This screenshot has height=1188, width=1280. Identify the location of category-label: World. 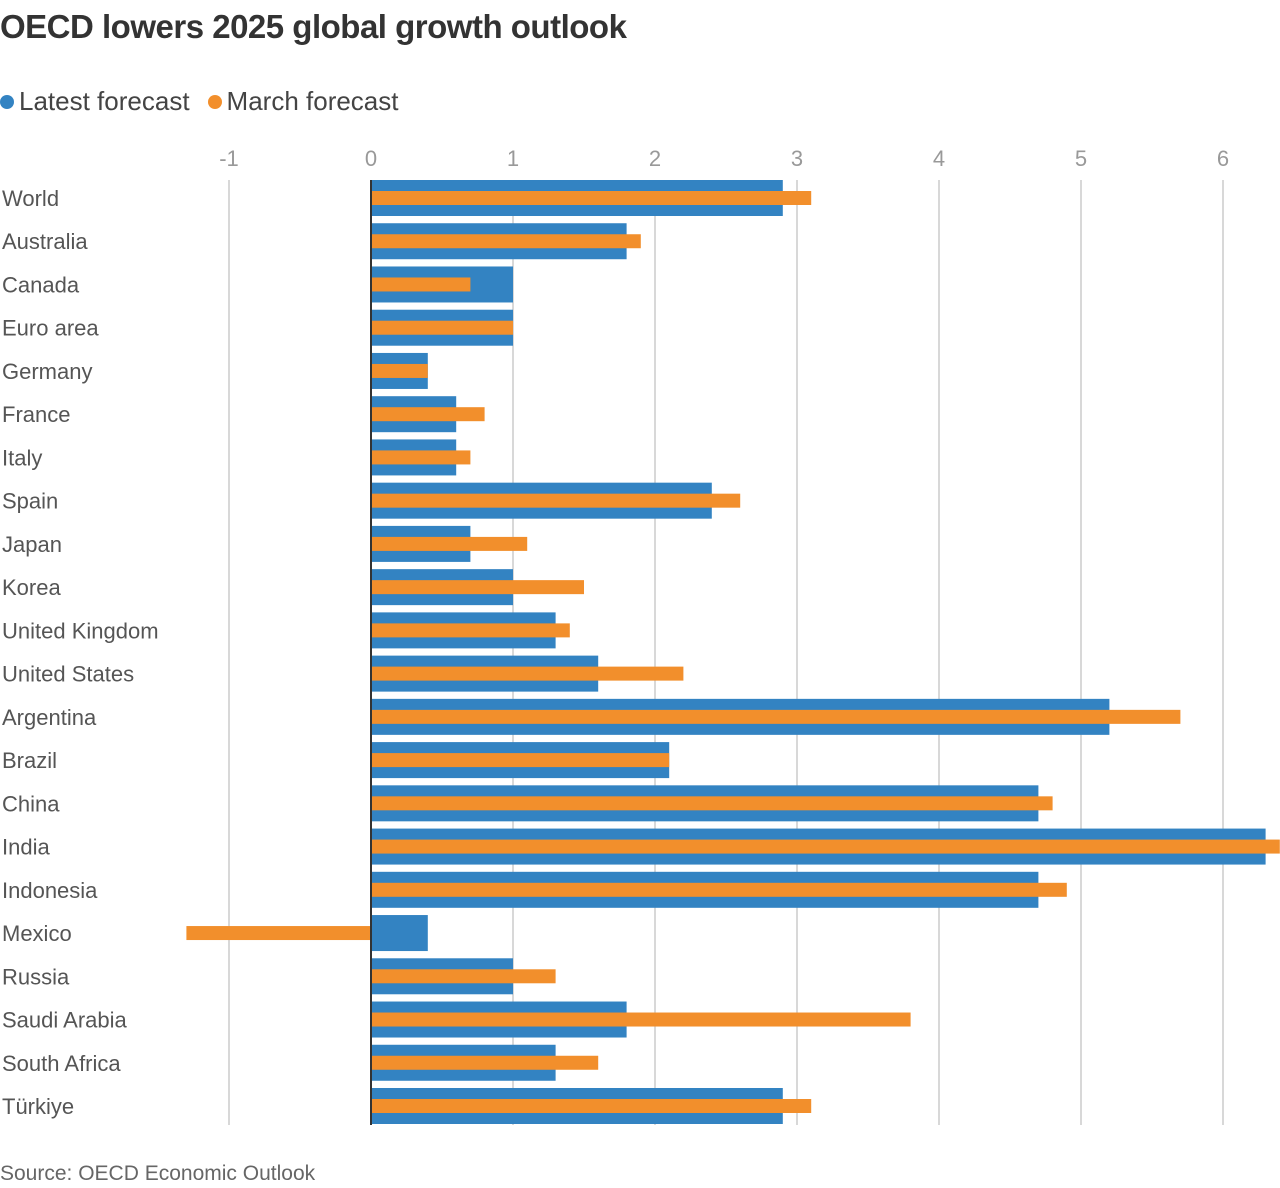
(30, 198).